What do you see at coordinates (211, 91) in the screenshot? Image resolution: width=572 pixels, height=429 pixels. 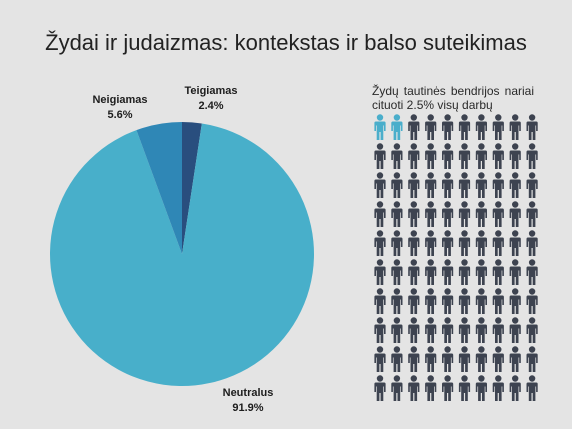 I see `slice-label-name: Teigiamas` at bounding box center [211, 91].